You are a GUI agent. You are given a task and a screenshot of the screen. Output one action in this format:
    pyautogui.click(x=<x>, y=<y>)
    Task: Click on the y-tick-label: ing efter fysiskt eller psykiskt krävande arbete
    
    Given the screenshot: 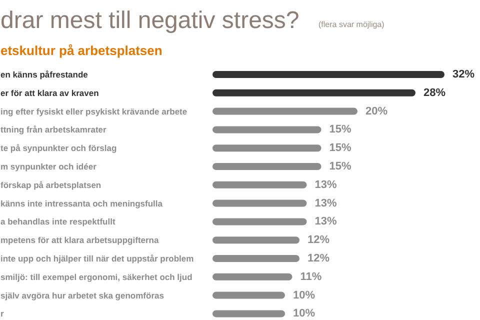 What is the action you would take?
    pyautogui.click(x=94, y=111)
    